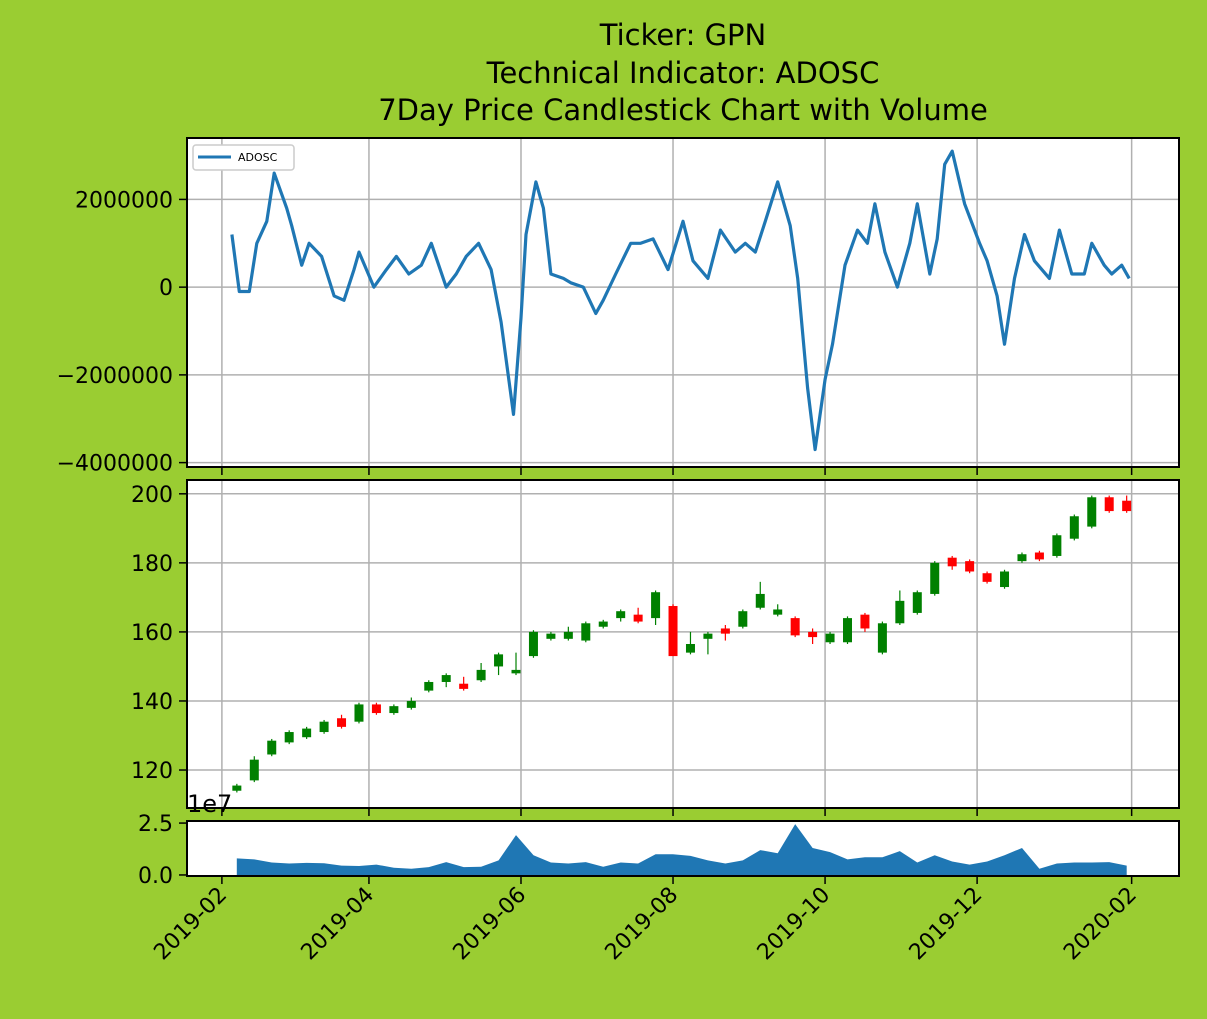 This screenshot has height=1019, width=1207. What do you see at coordinates (152, 702) in the screenshot?
I see `price-y-tick-label: 140` at bounding box center [152, 702].